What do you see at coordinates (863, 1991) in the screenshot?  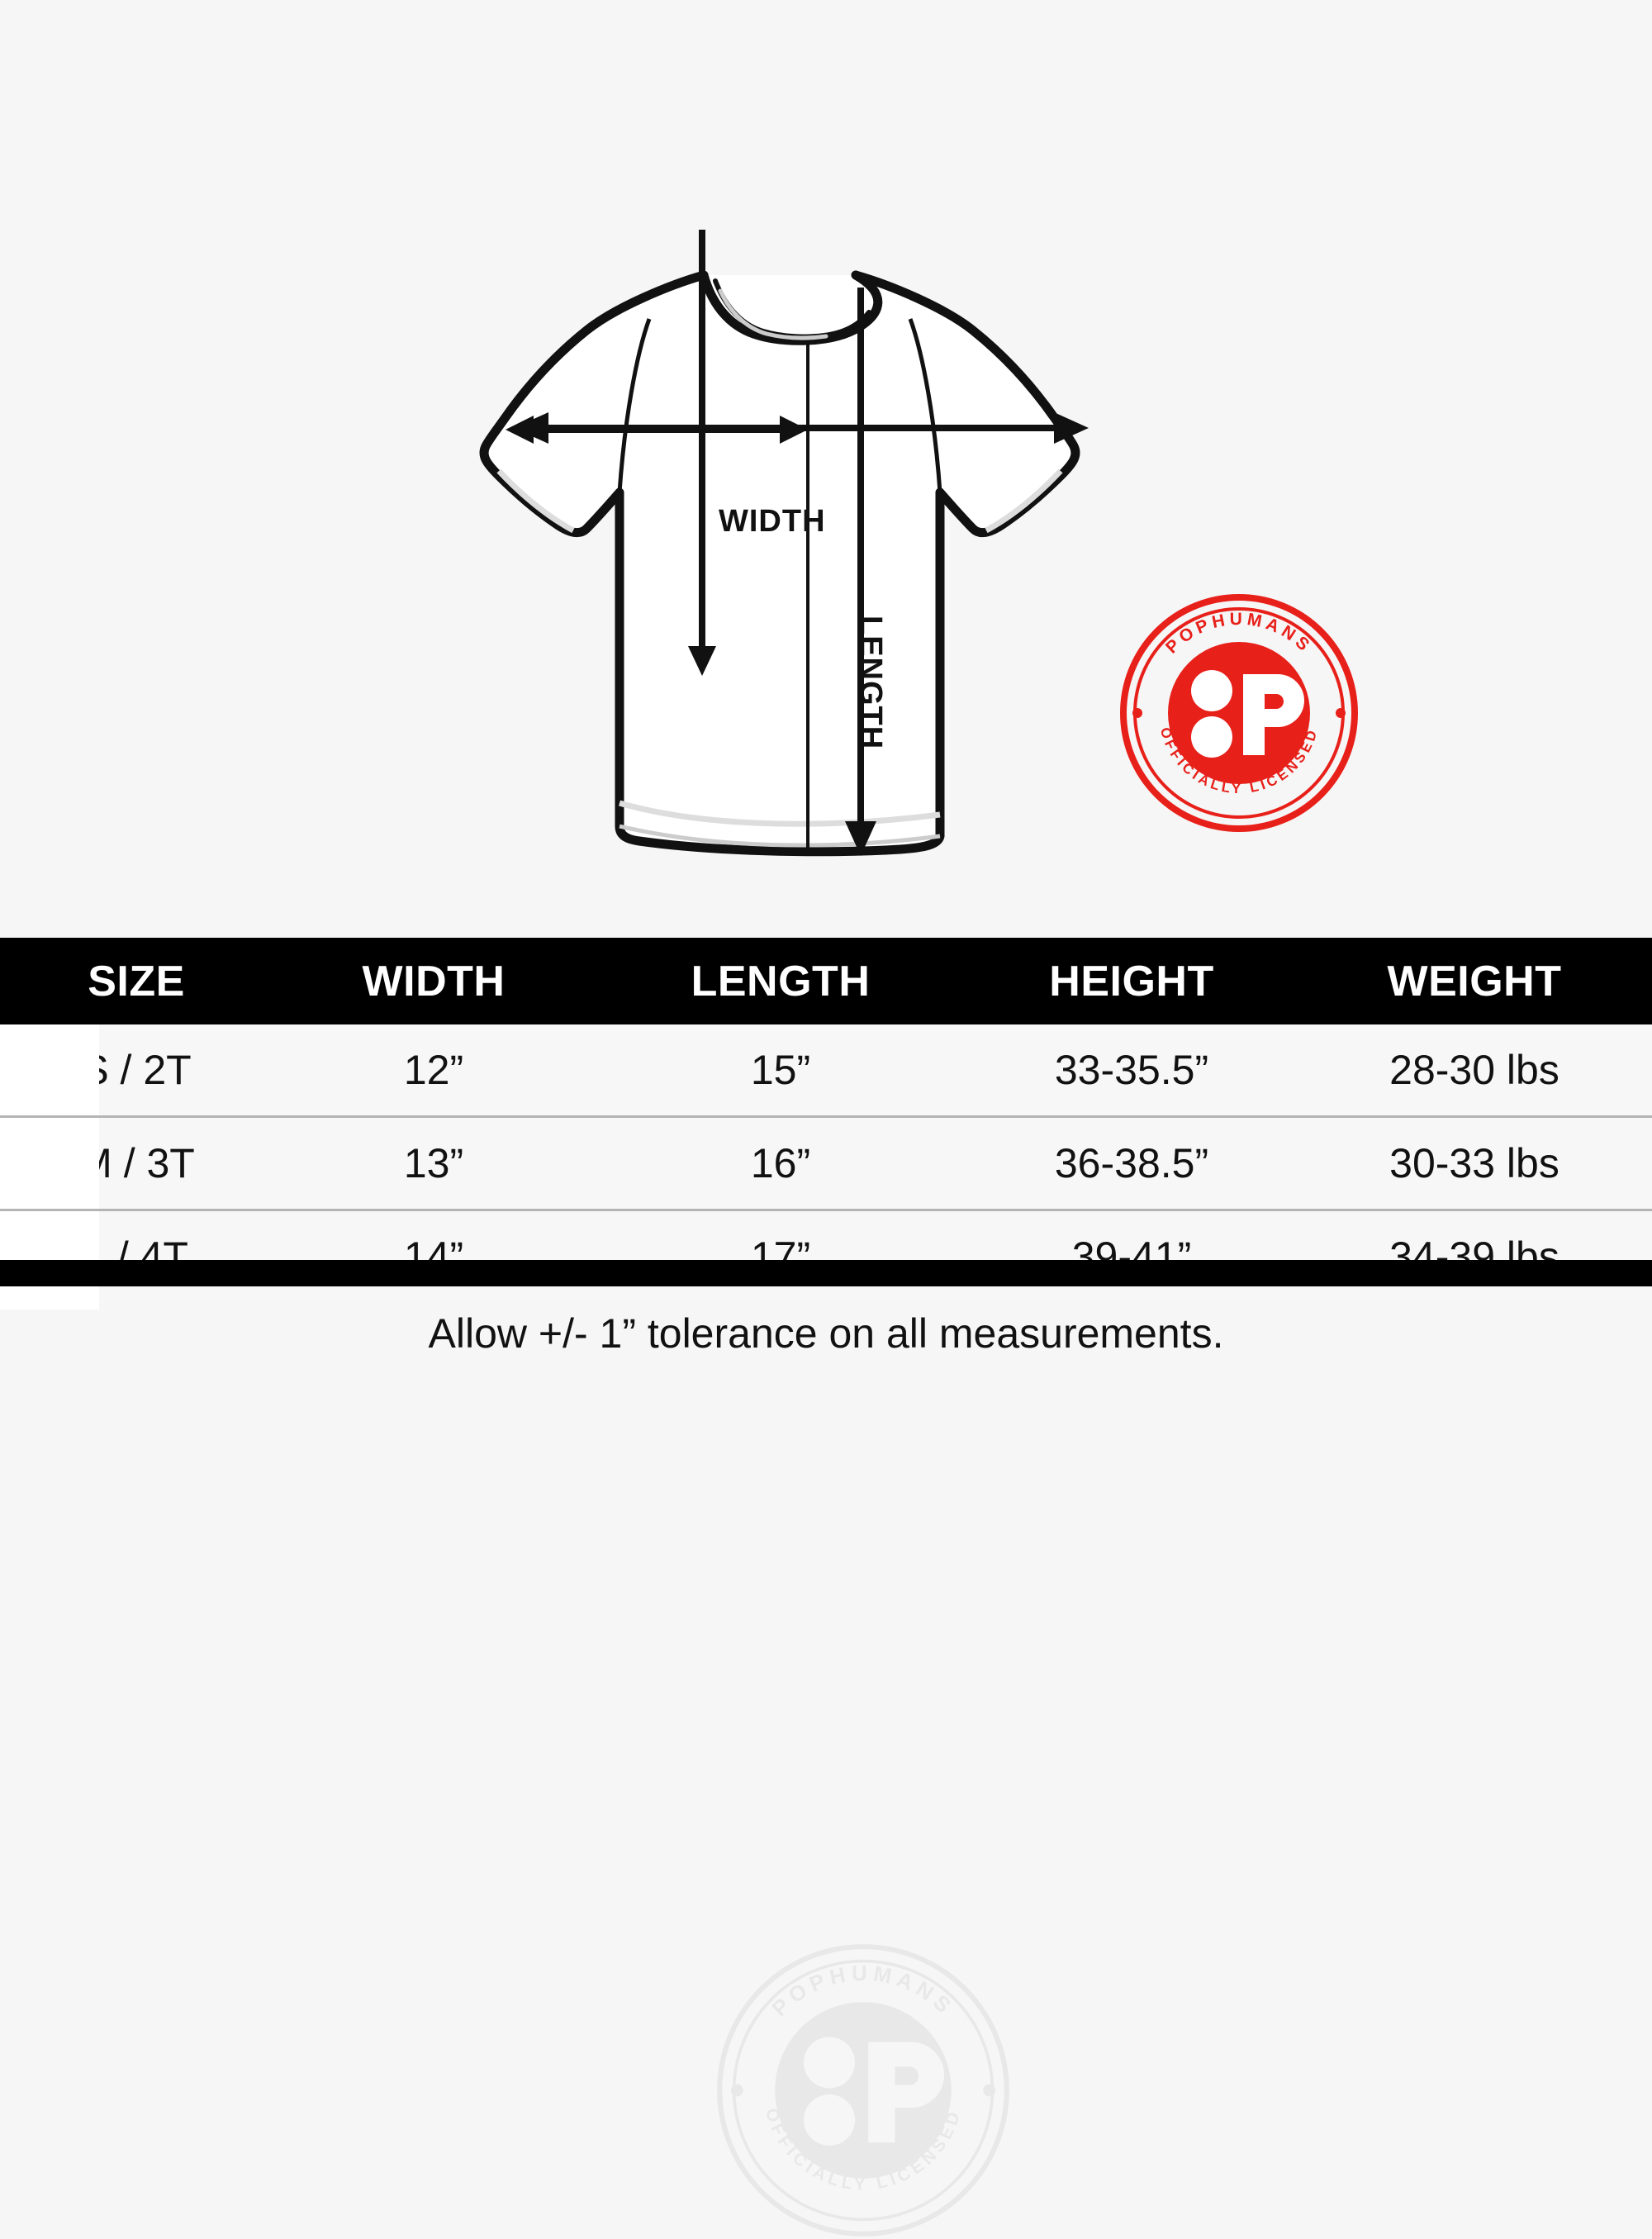 I see `svg-text: POPHUMANS` at bounding box center [863, 1991].